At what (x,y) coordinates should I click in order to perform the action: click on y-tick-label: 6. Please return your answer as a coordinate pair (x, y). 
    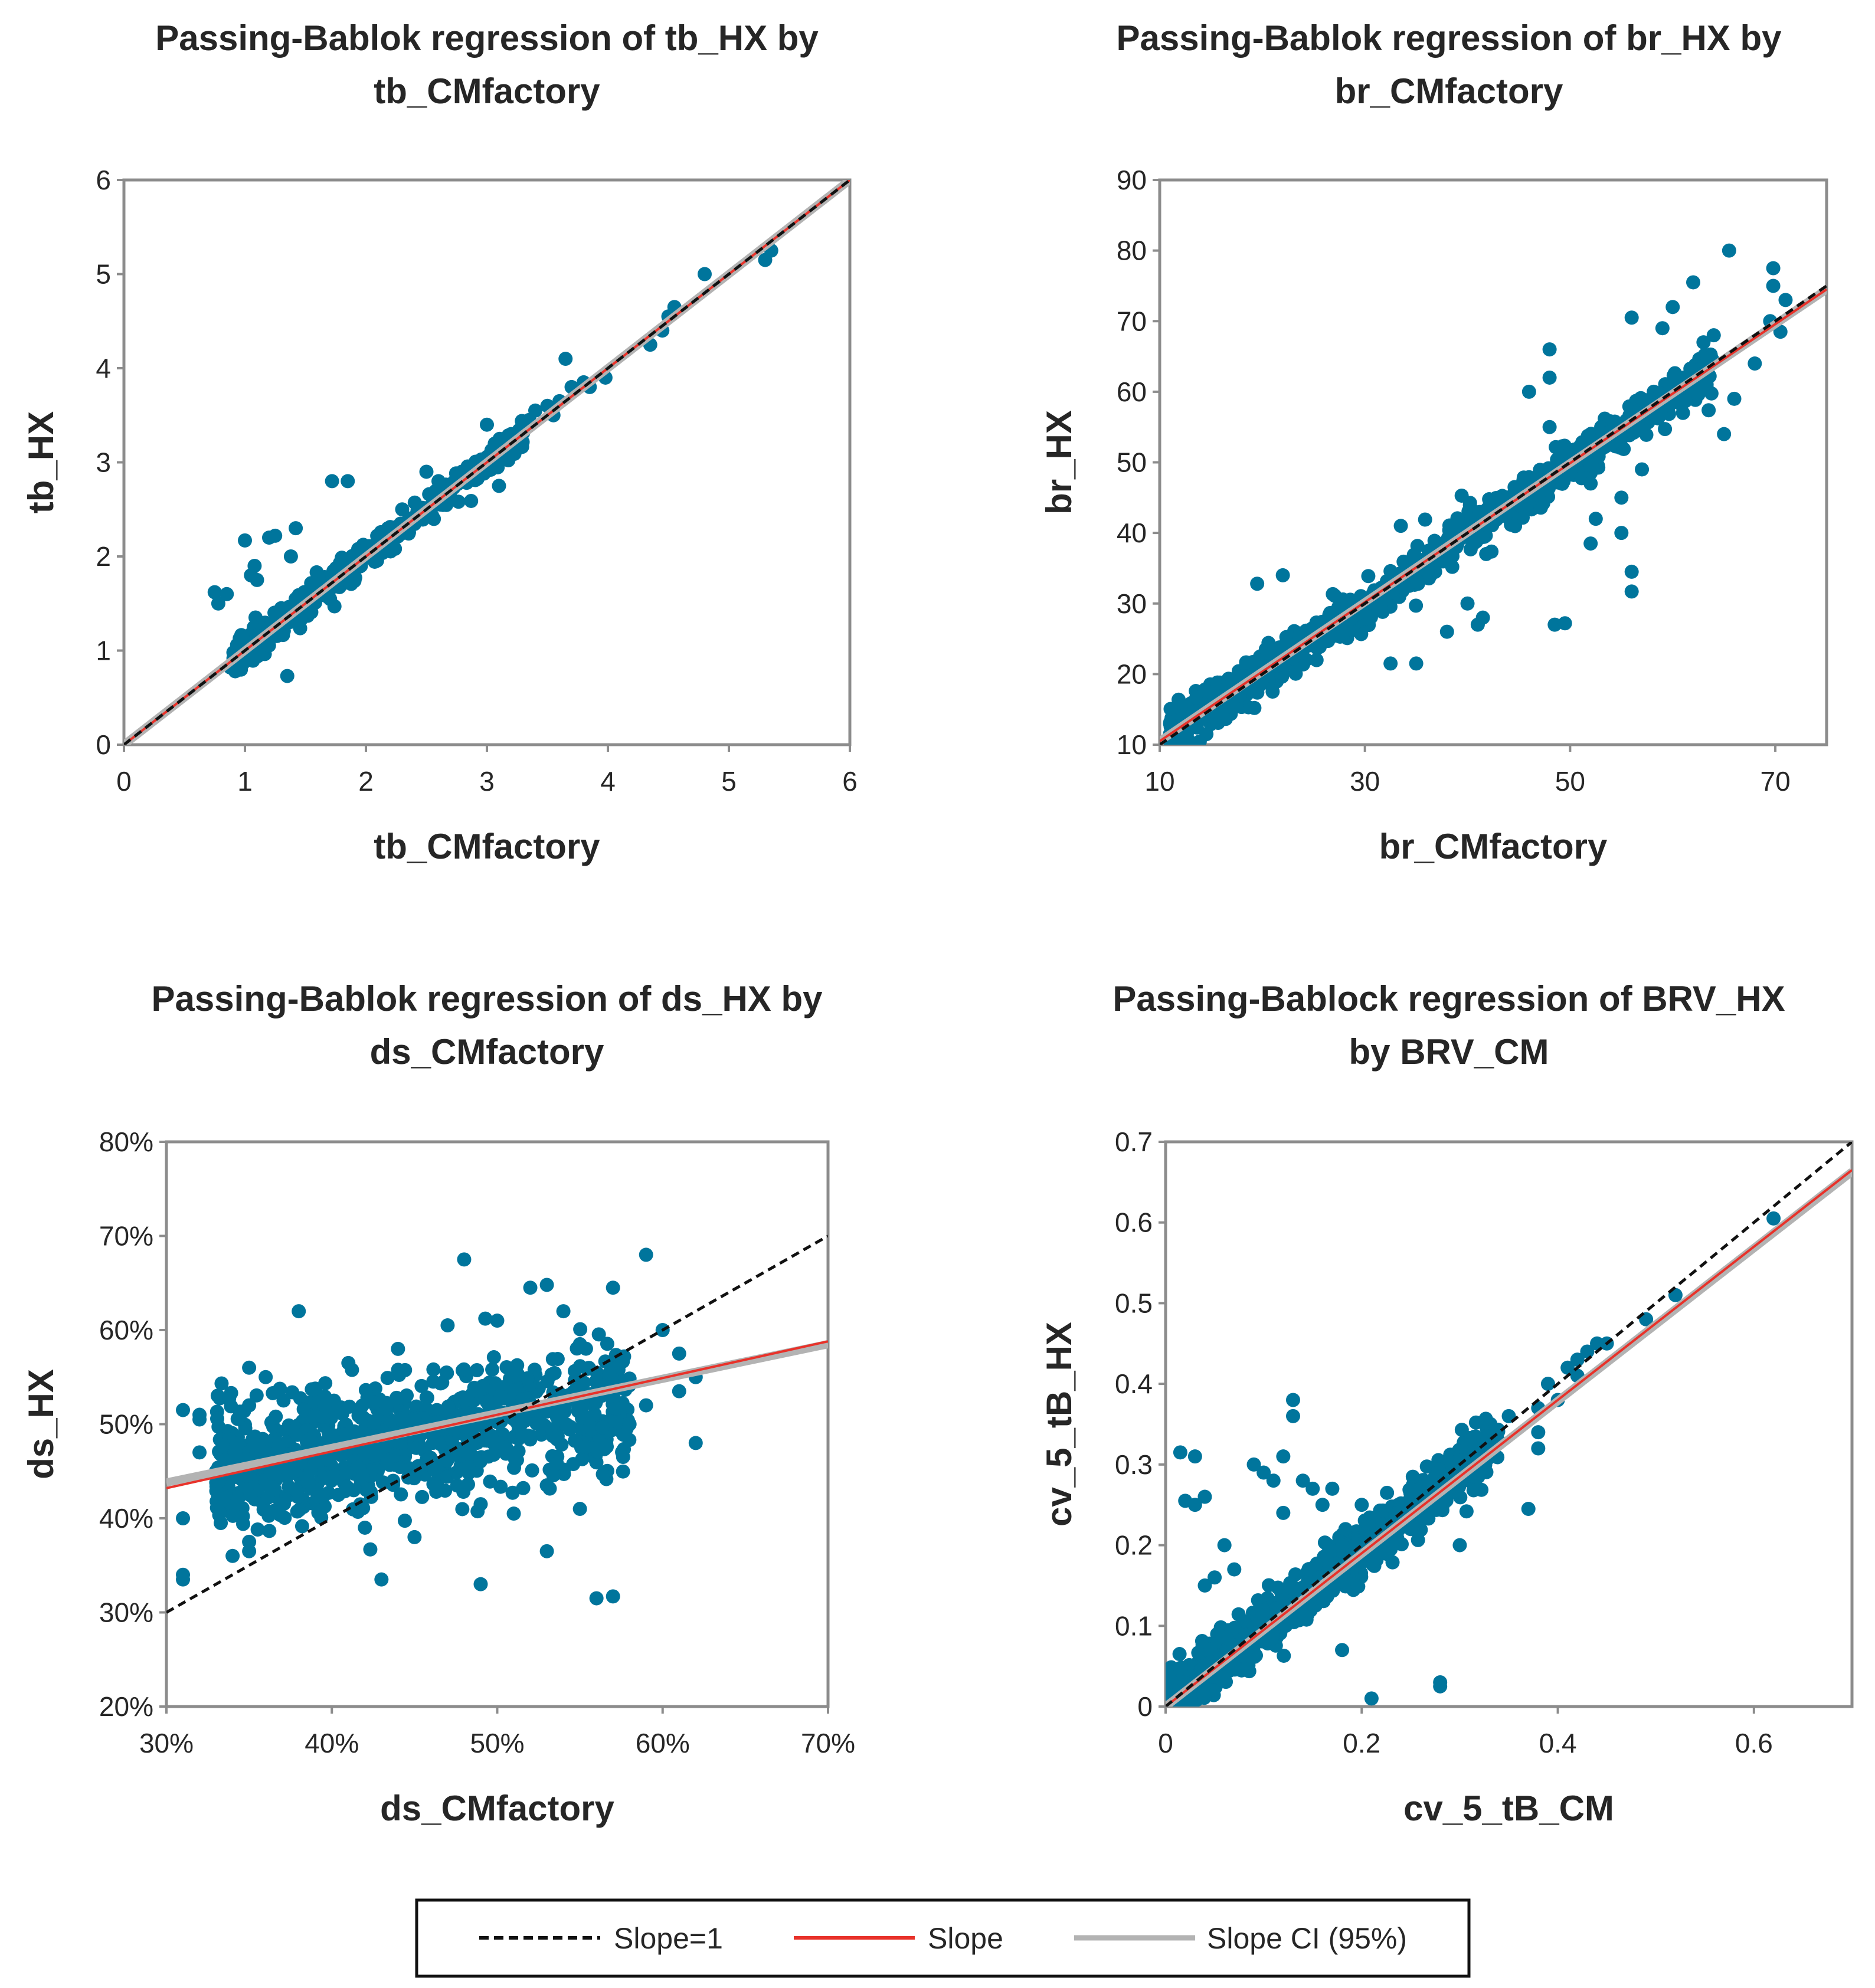
    Looking at the image, I should click on (103, 180).